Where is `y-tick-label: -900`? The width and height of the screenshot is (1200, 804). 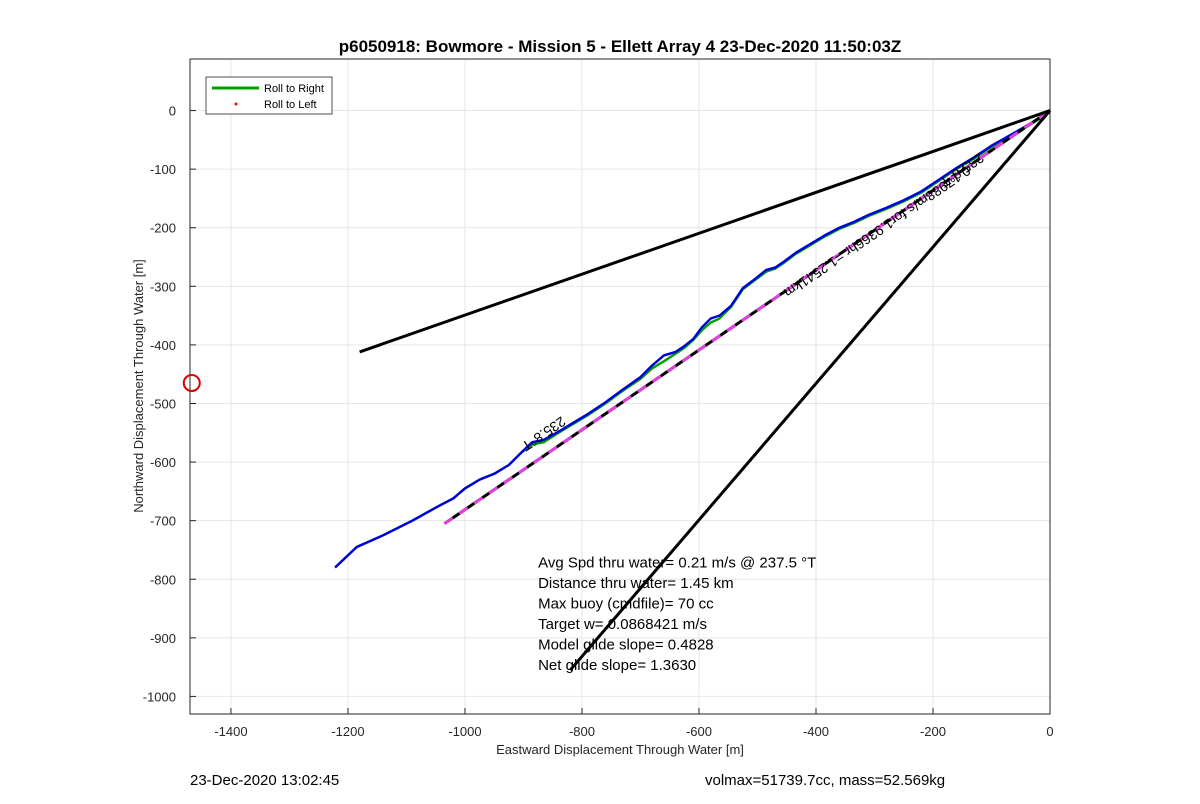 y-tick-label: -900 is located at coordinates (163, 638).